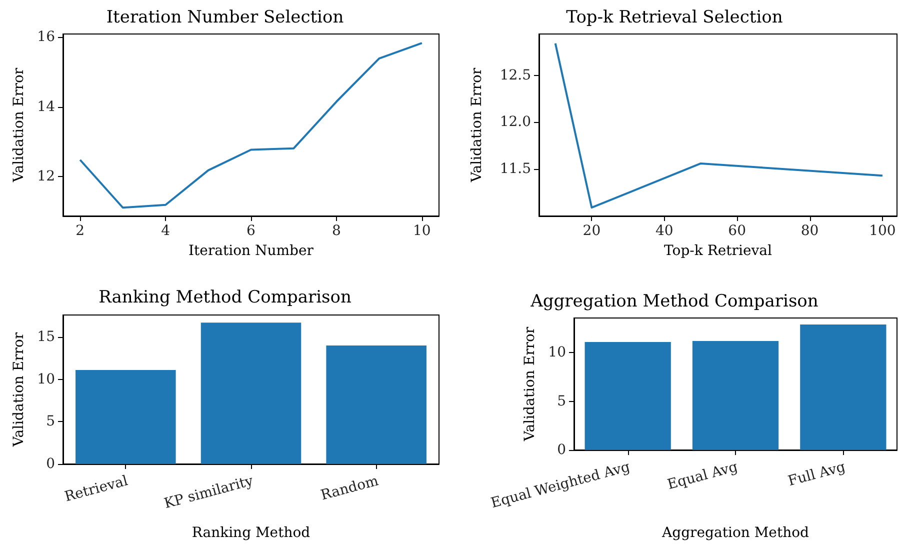 This screenshot has height=545, width=899. Describe the element at coordinates (46, 37) in the screenshot. I see `y-tick-label: 16` at that location.